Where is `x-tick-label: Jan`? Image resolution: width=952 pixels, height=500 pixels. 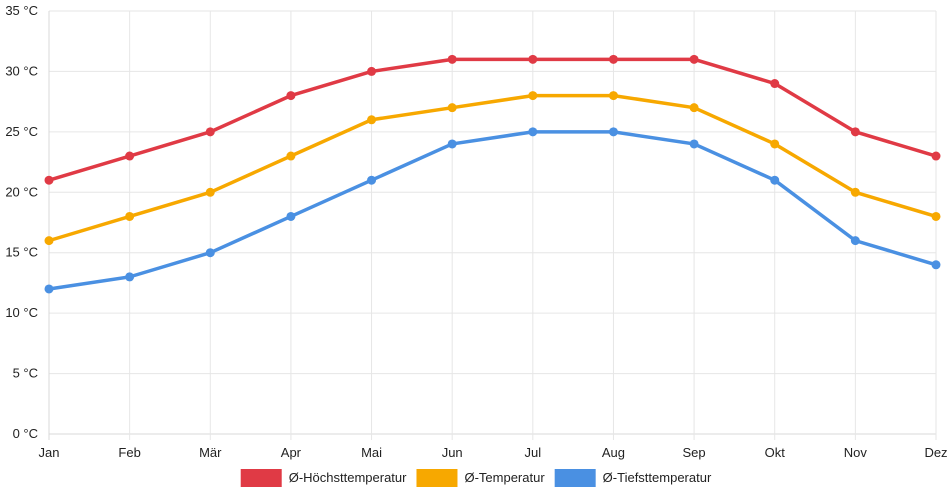 x-tick-label: Jan is located at coordinates (49, 452).